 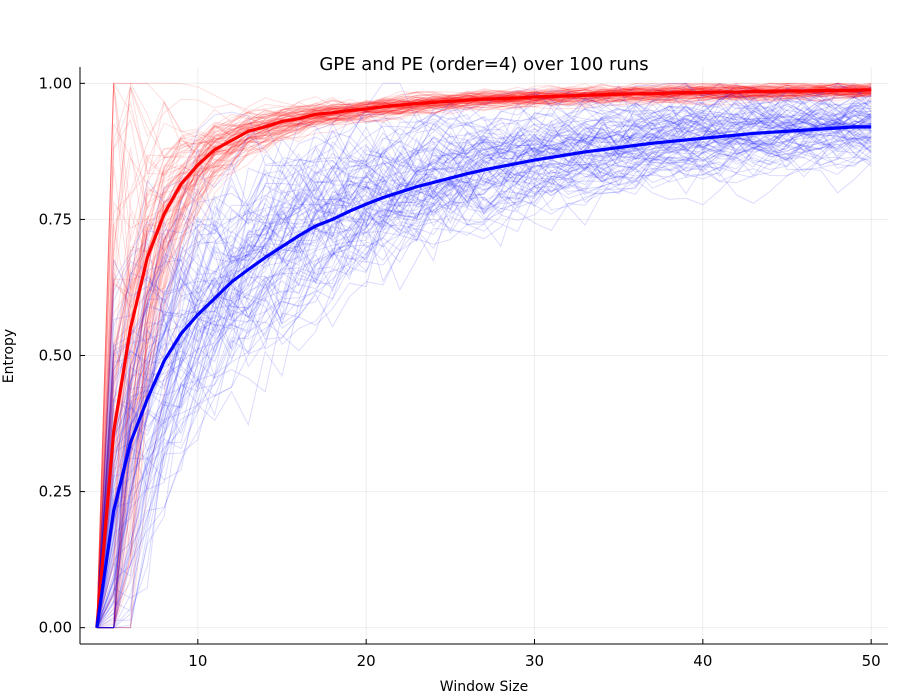 What do you see at coordinates (55, 83) in the screenshot?
I see `y-tick-label: 1.00` at bounding box center [55, 83].